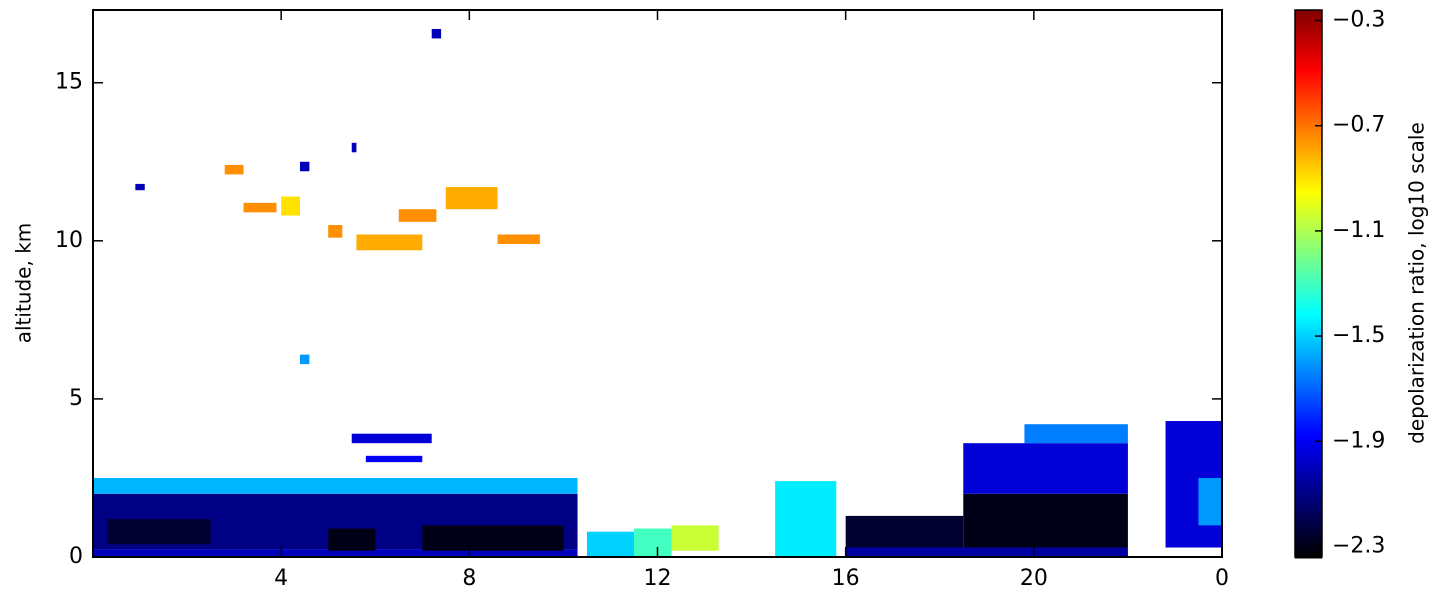 The image size is (1435, 597). Describe the element at coordinates (1358, 335) in the screenshot. I see `colorbar-tick-label: −1.5` at that location.